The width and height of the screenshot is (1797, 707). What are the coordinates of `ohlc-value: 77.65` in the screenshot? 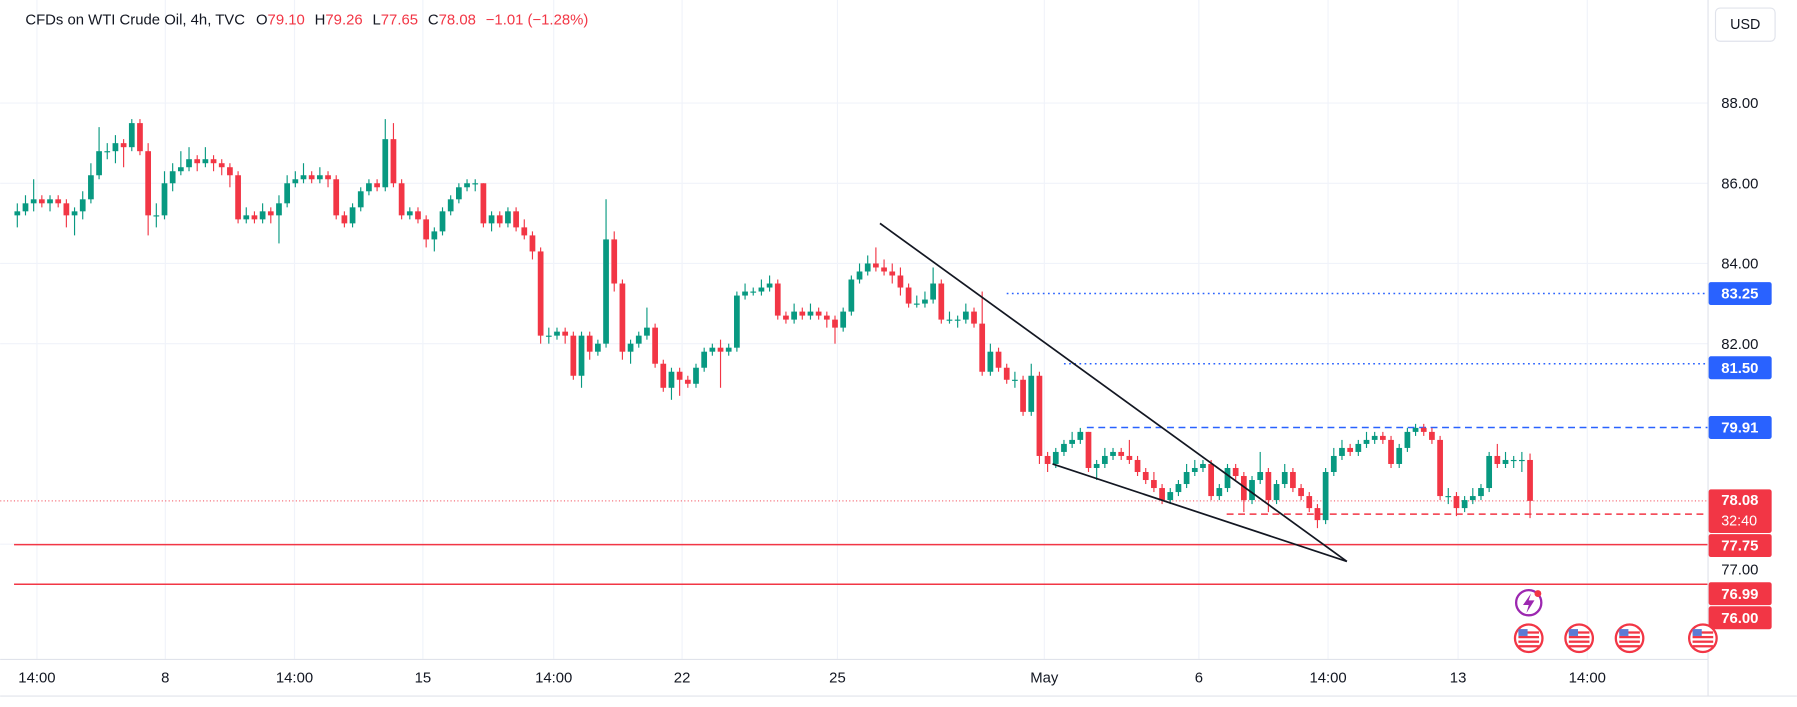 It's located at (399, 21).